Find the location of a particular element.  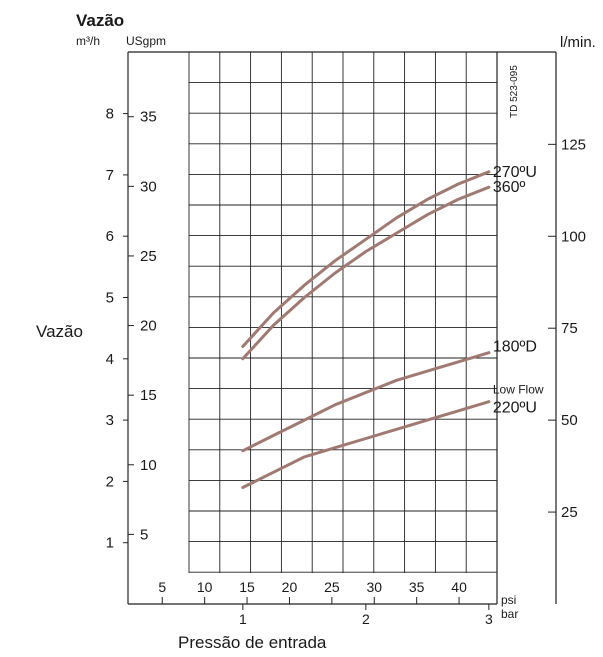

unit-lmin-label: l/min. is located at coordinates (578, 42).